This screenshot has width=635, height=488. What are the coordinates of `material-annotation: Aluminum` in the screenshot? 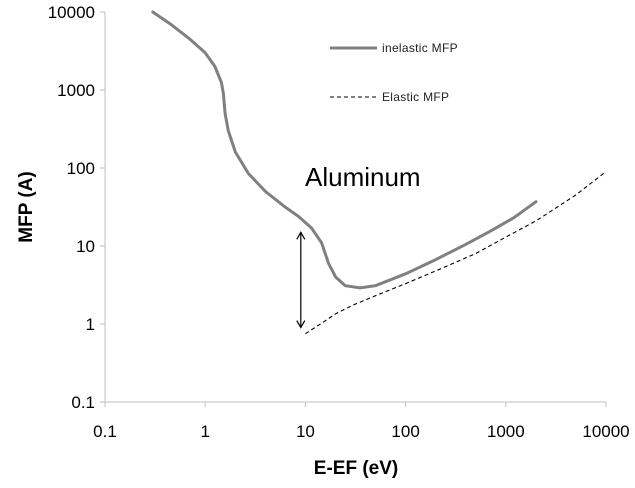 It's located at (363, 177).